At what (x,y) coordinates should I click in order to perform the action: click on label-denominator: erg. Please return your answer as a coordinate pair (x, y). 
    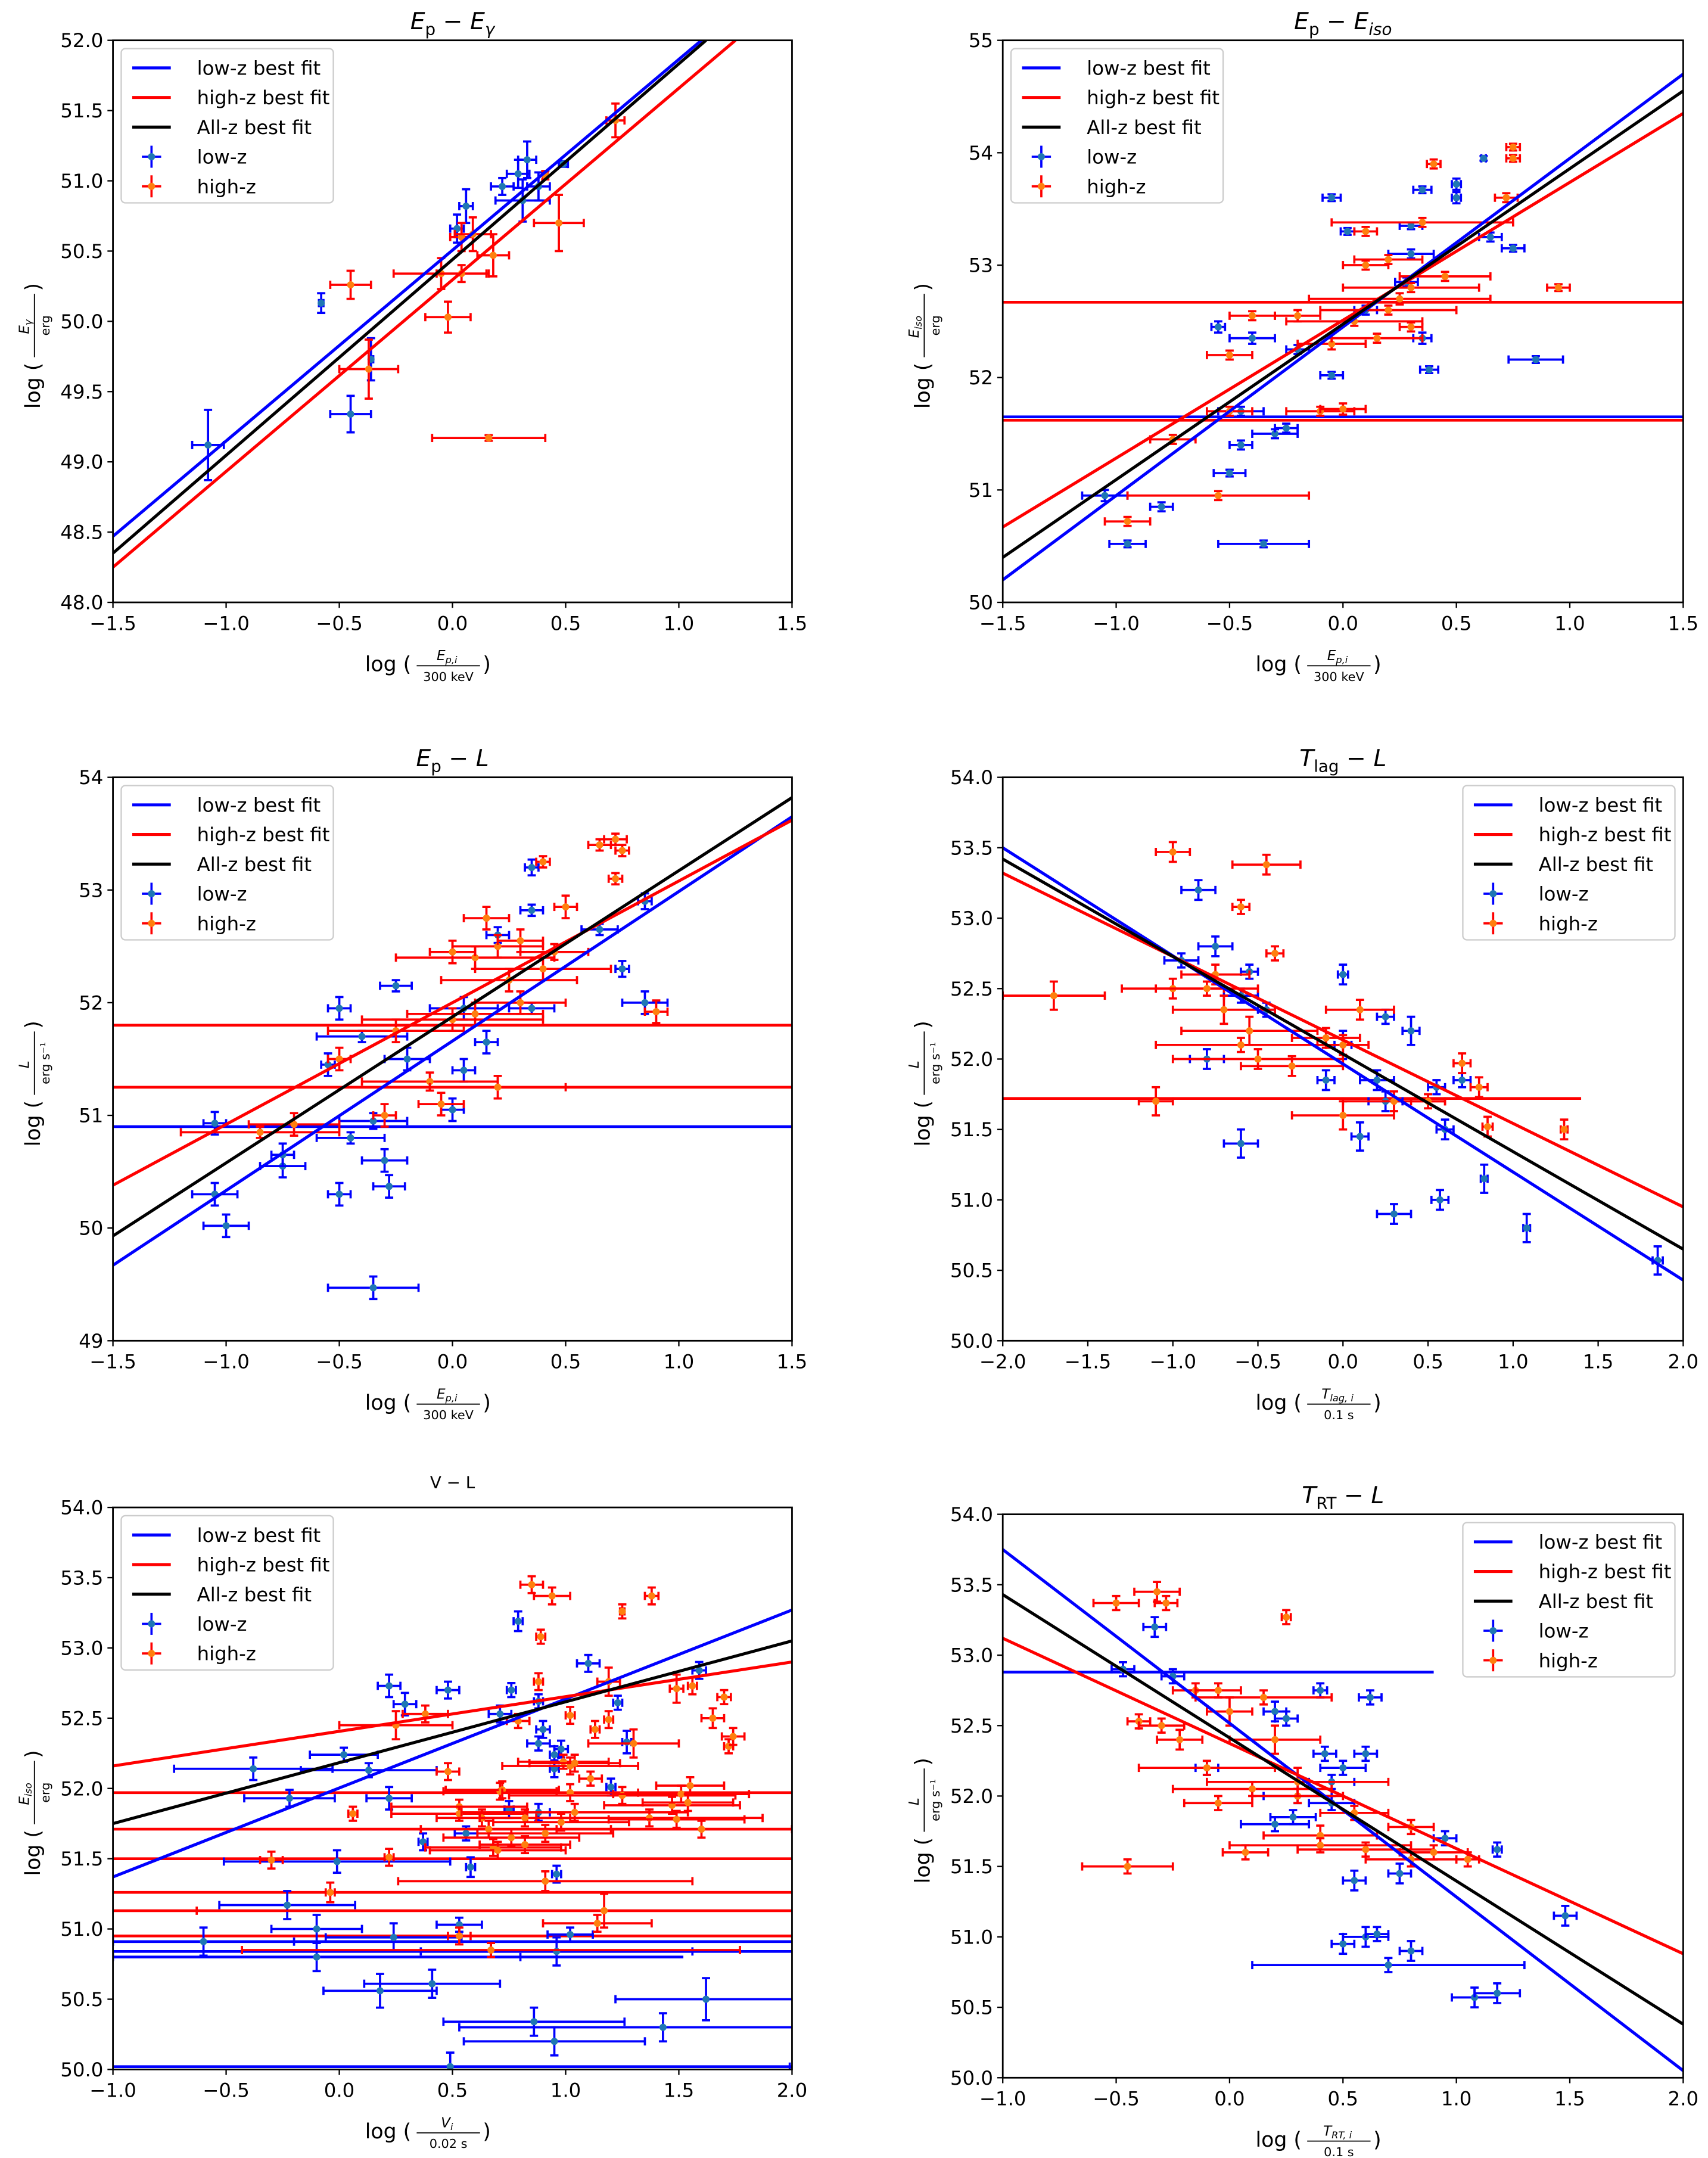
    Looking at the image, I should click on (45, 1793).